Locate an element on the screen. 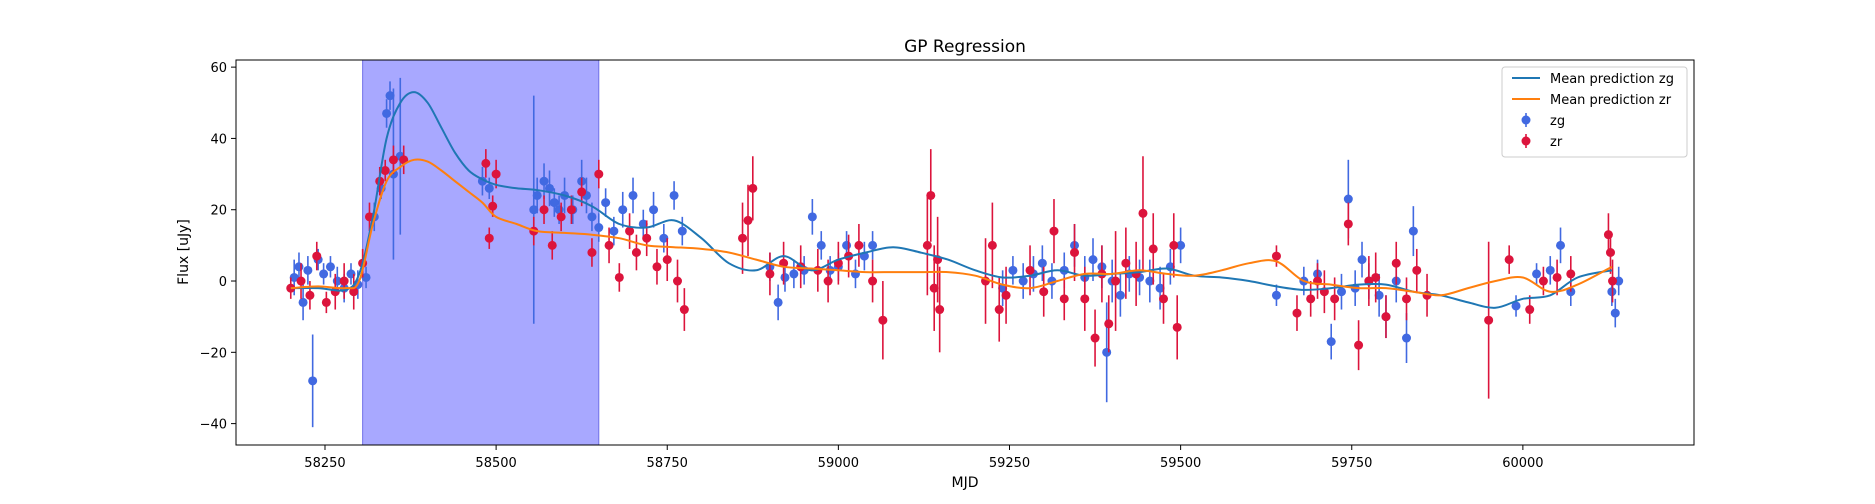 The height and width of the screenshot is (504, 1875). y-tick-label: 60 is located at coordinates (218, 68).